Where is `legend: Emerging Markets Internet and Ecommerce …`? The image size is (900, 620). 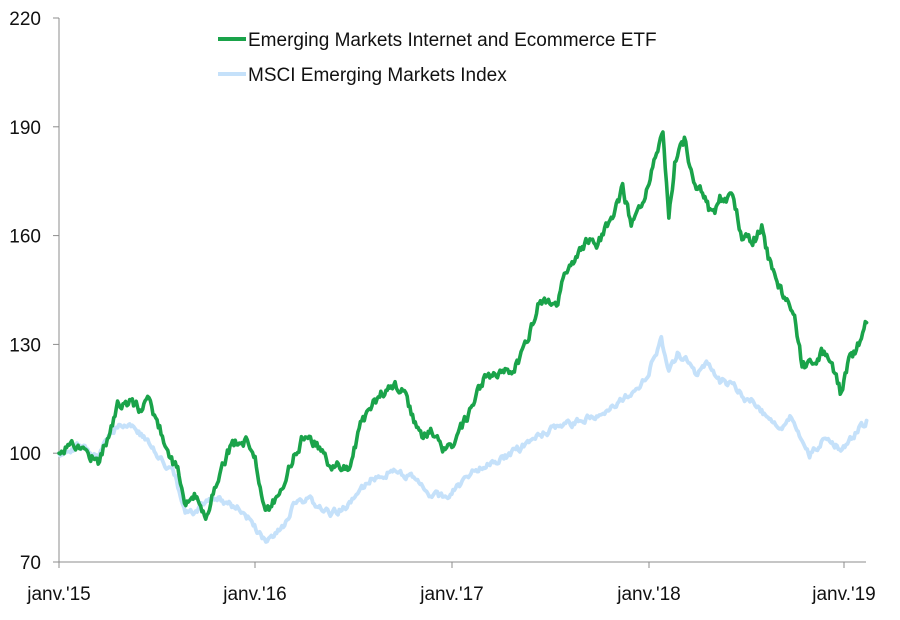
legend: Emerging Markets Internet and Ecommerce … is located at coordinates (437, 58).